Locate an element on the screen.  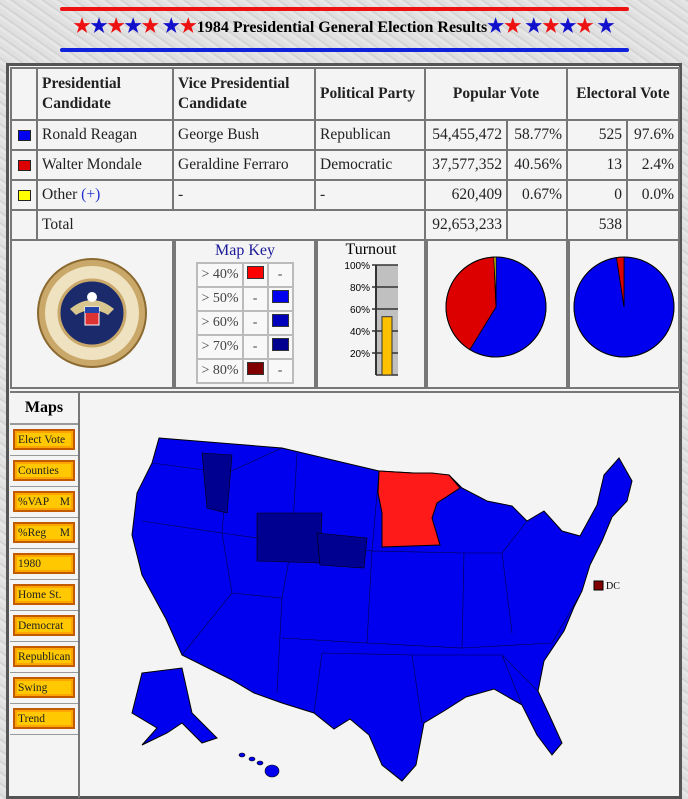
map-key-table: > 40% - > 50% - > 60% - > 70% - > 80% - is located at coordinates (245, 323).